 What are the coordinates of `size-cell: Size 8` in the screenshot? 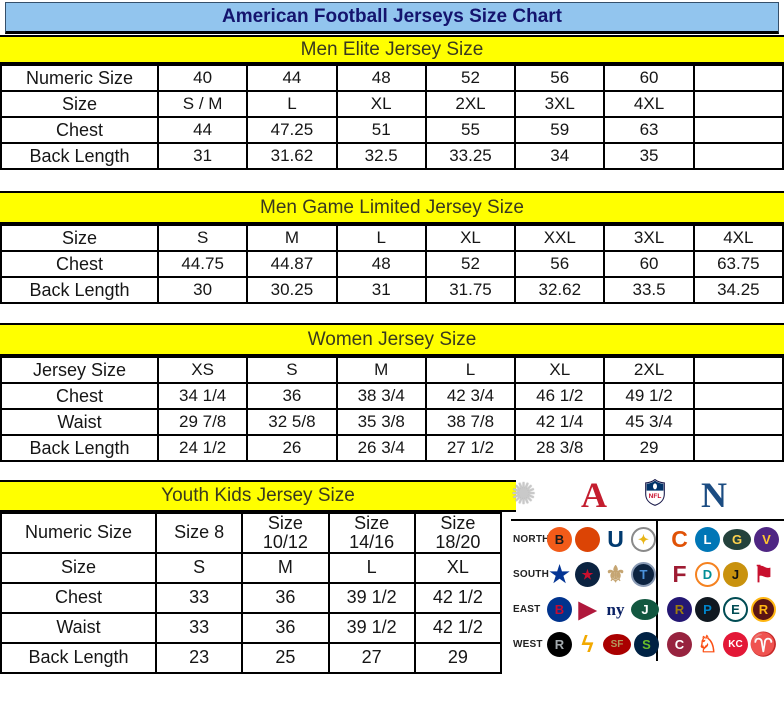 It's located at (199, 533).